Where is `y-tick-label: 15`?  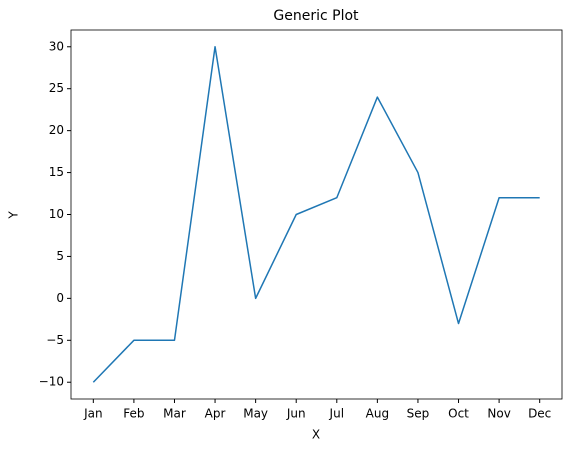 y-tick-label: 15 is located at coordinates (56, 172).